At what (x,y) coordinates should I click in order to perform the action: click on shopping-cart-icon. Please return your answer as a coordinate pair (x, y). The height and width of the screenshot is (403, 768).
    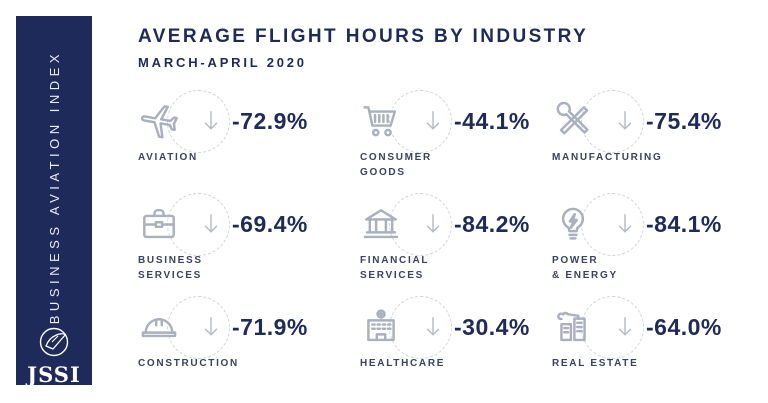
    Looking at the image, I should click on (380, 121).